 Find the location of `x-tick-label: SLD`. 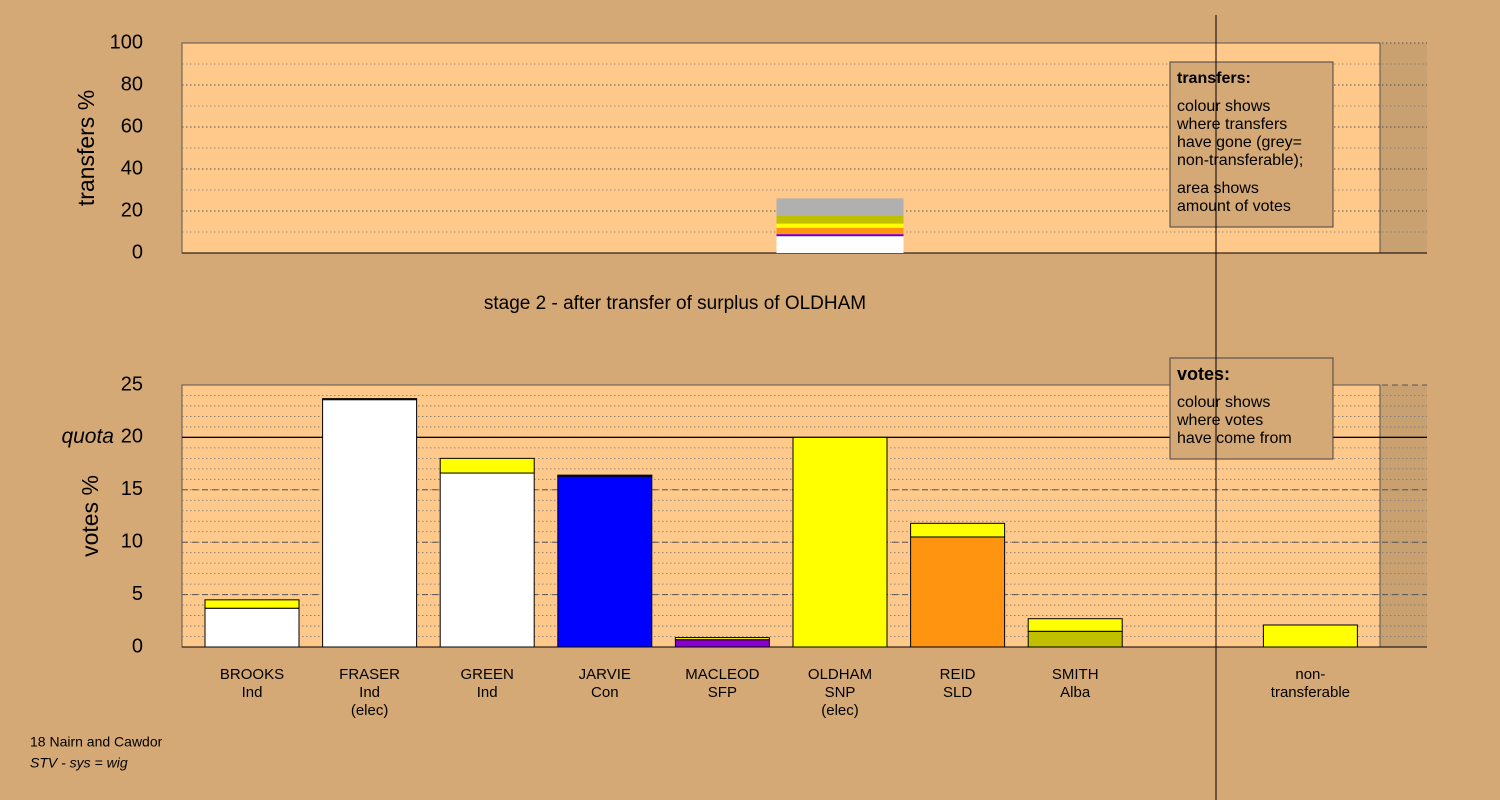

x-tick-label: SLD is located at coordinates (957, 692).